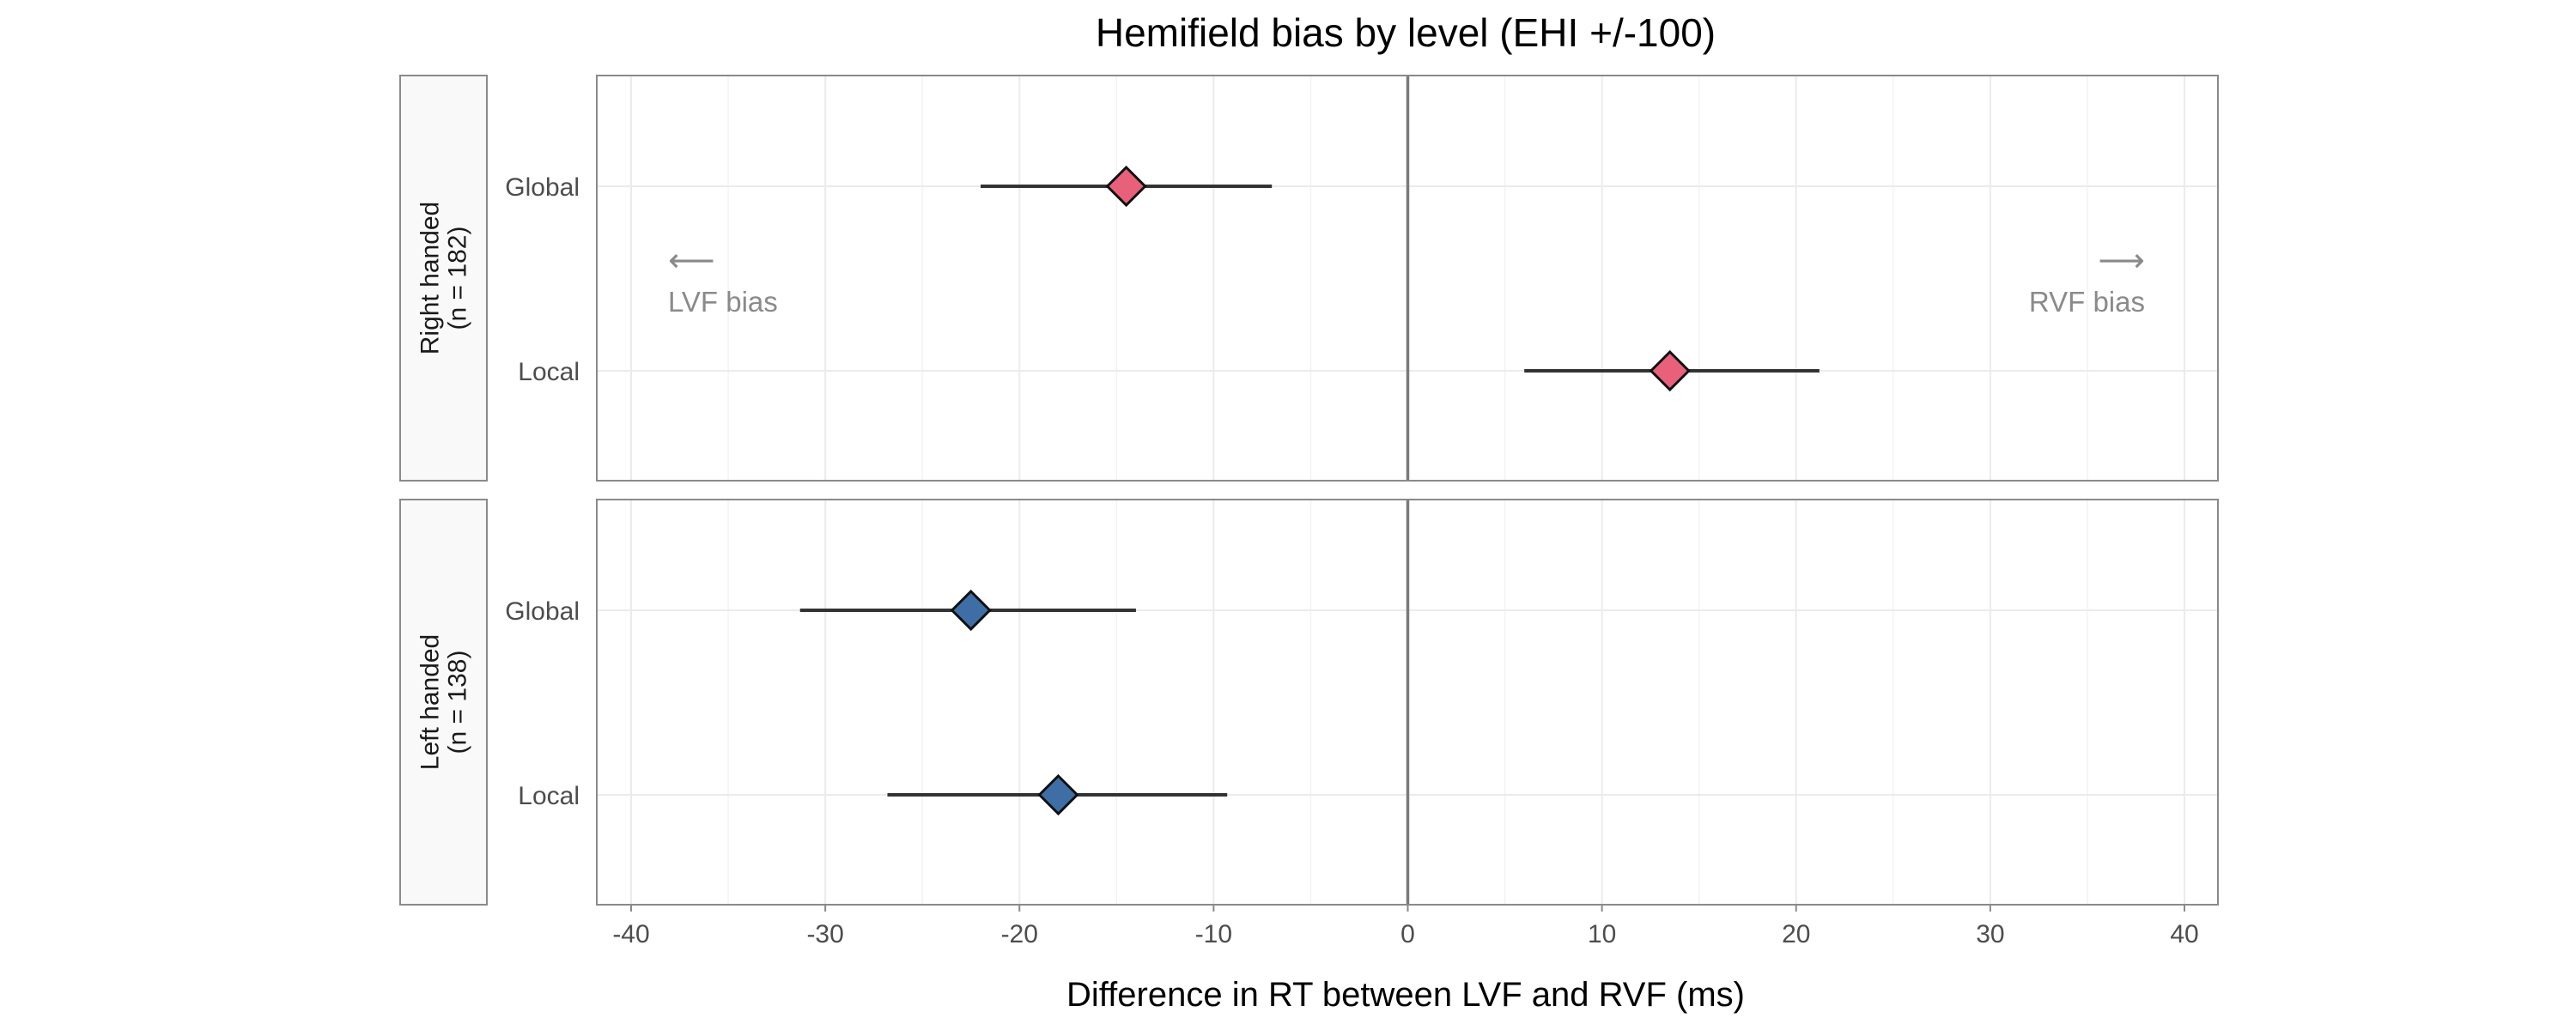 This screenshot has width=2576, height=1030. What do you see at coordinates (630, 934) in the screenshot?
I see `x-tick-label: -40` at bounding box center [630, 934].